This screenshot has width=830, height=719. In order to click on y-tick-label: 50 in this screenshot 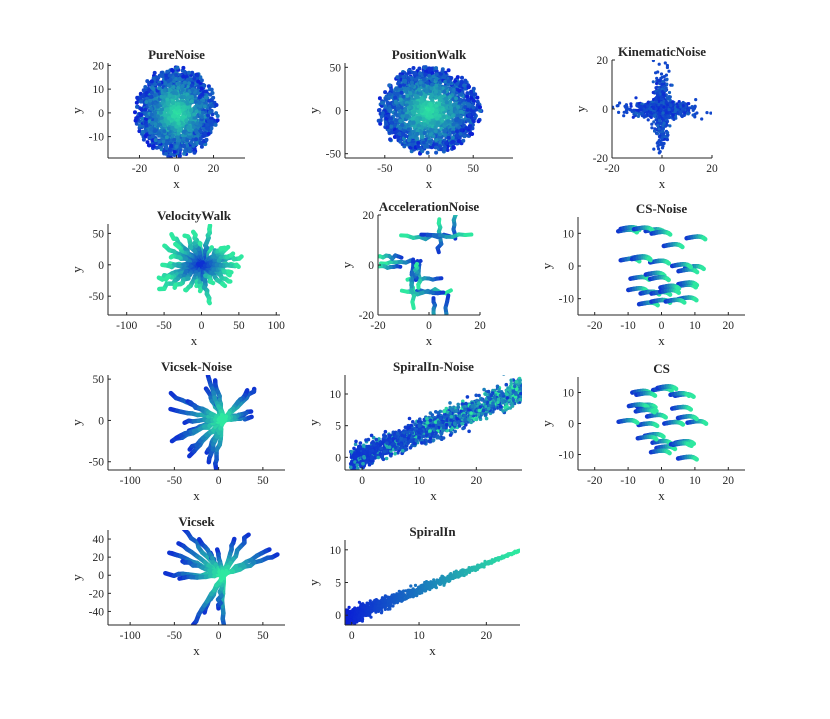, I will do `click(336, 68)`.